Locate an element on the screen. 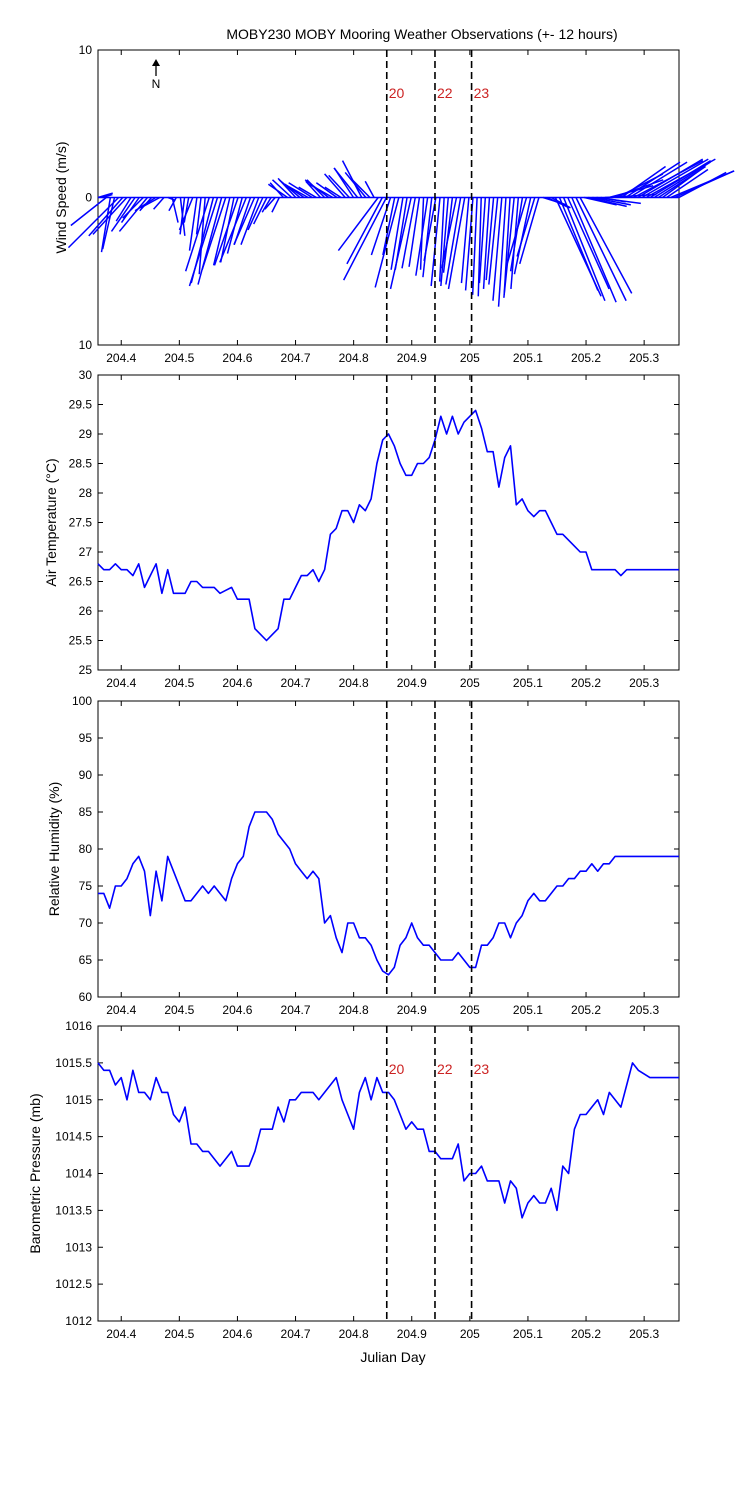 The height and width of the screenshot is (1500, 750). x-tick-label: 205.1 is located at coordinates (528, 1010).